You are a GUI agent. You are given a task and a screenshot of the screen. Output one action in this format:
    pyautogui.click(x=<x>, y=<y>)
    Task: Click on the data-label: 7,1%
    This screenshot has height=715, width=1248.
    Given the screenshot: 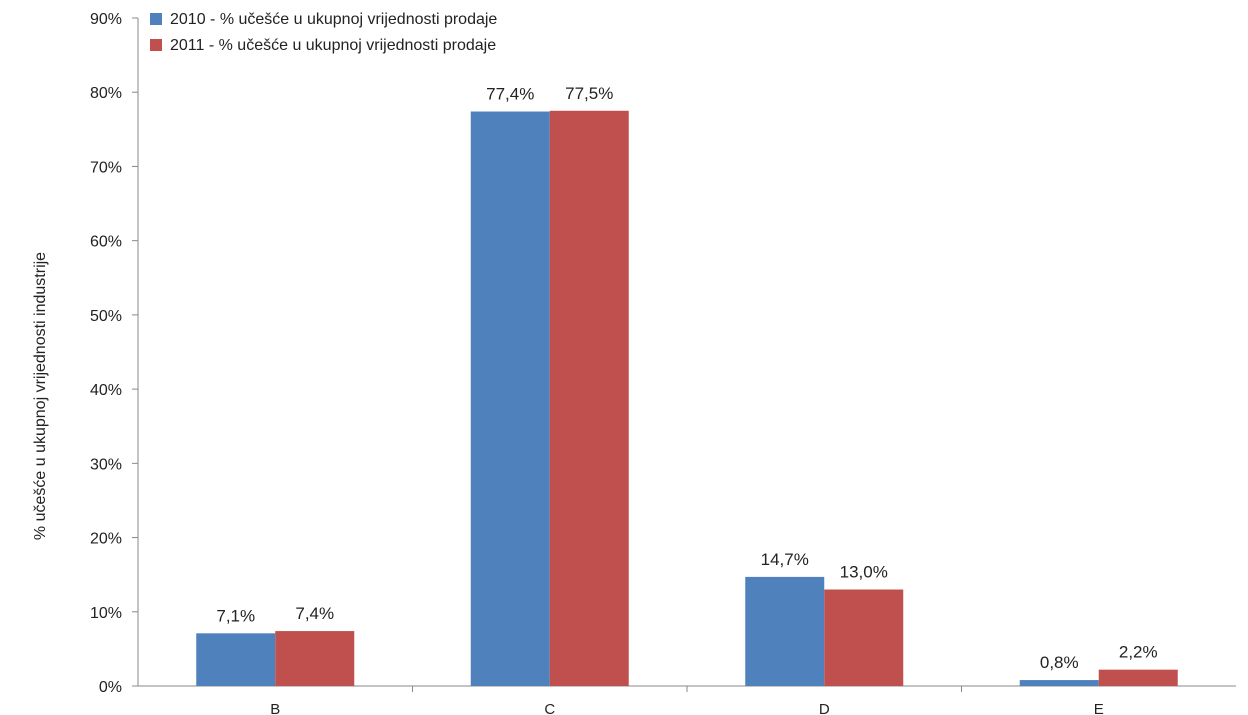 What is the action you would take?
    pyautogui.click(x=235, y=615)
    